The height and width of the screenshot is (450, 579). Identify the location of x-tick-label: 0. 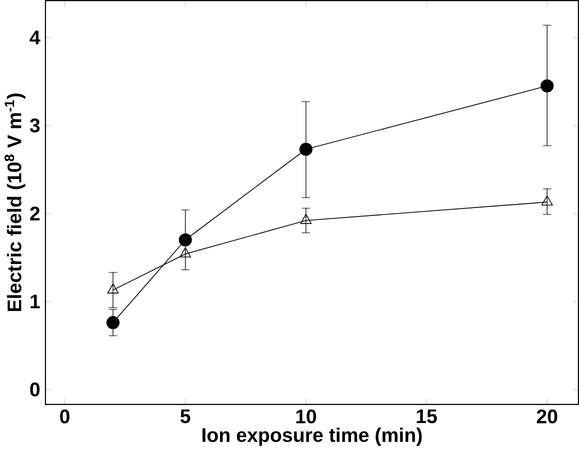
(65, 416).